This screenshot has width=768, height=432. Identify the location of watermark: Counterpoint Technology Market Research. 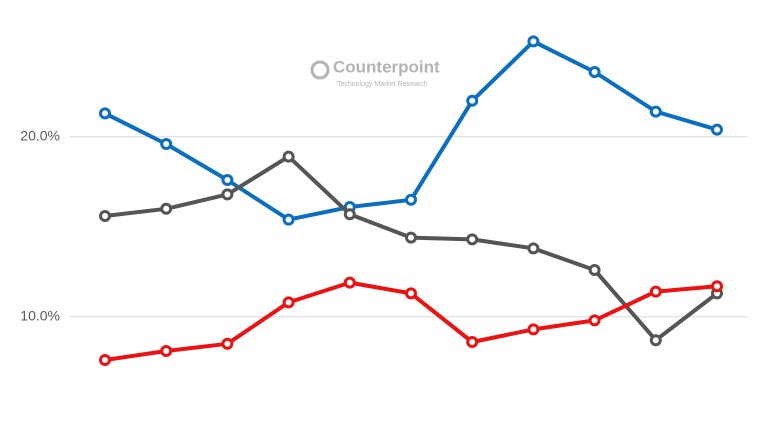
(375, 72).